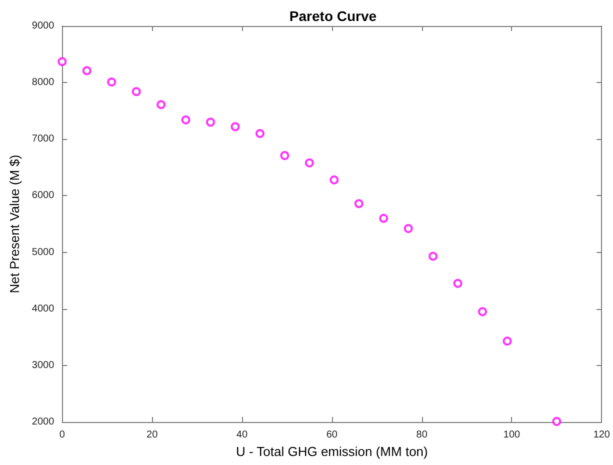 Image resolution: width=613 pixels, height=465 pixels. I want to click on y-tick-label: 8000, so click(43, 82).